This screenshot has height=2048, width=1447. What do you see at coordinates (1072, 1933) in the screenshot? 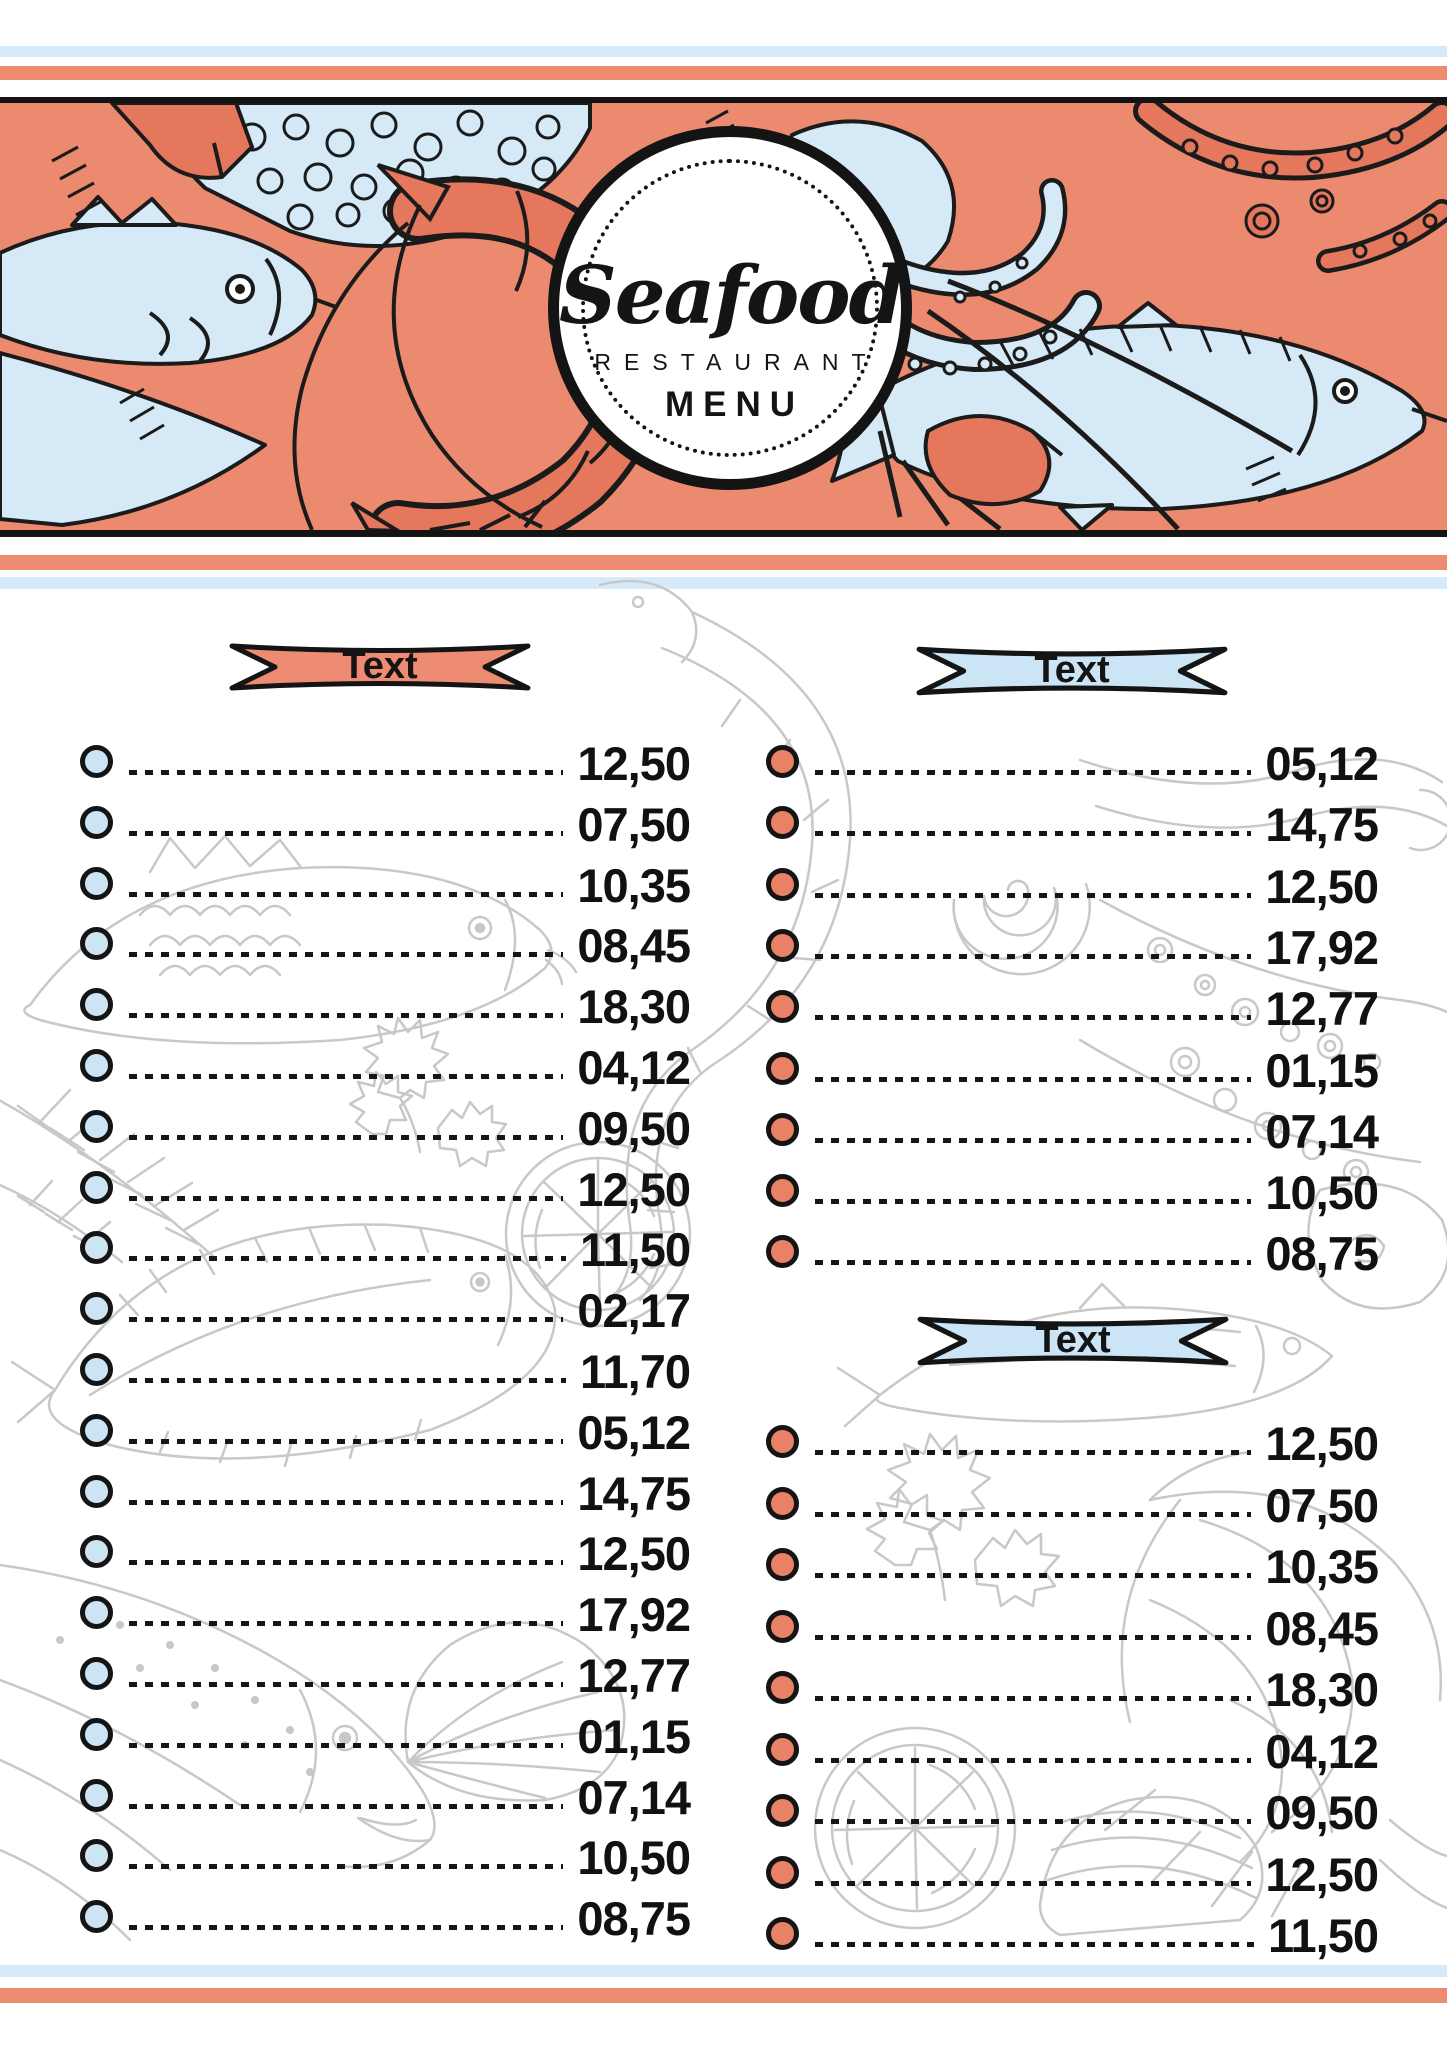
I see `menu-item-row: 11,50` at bounding box center [1072, 1933].